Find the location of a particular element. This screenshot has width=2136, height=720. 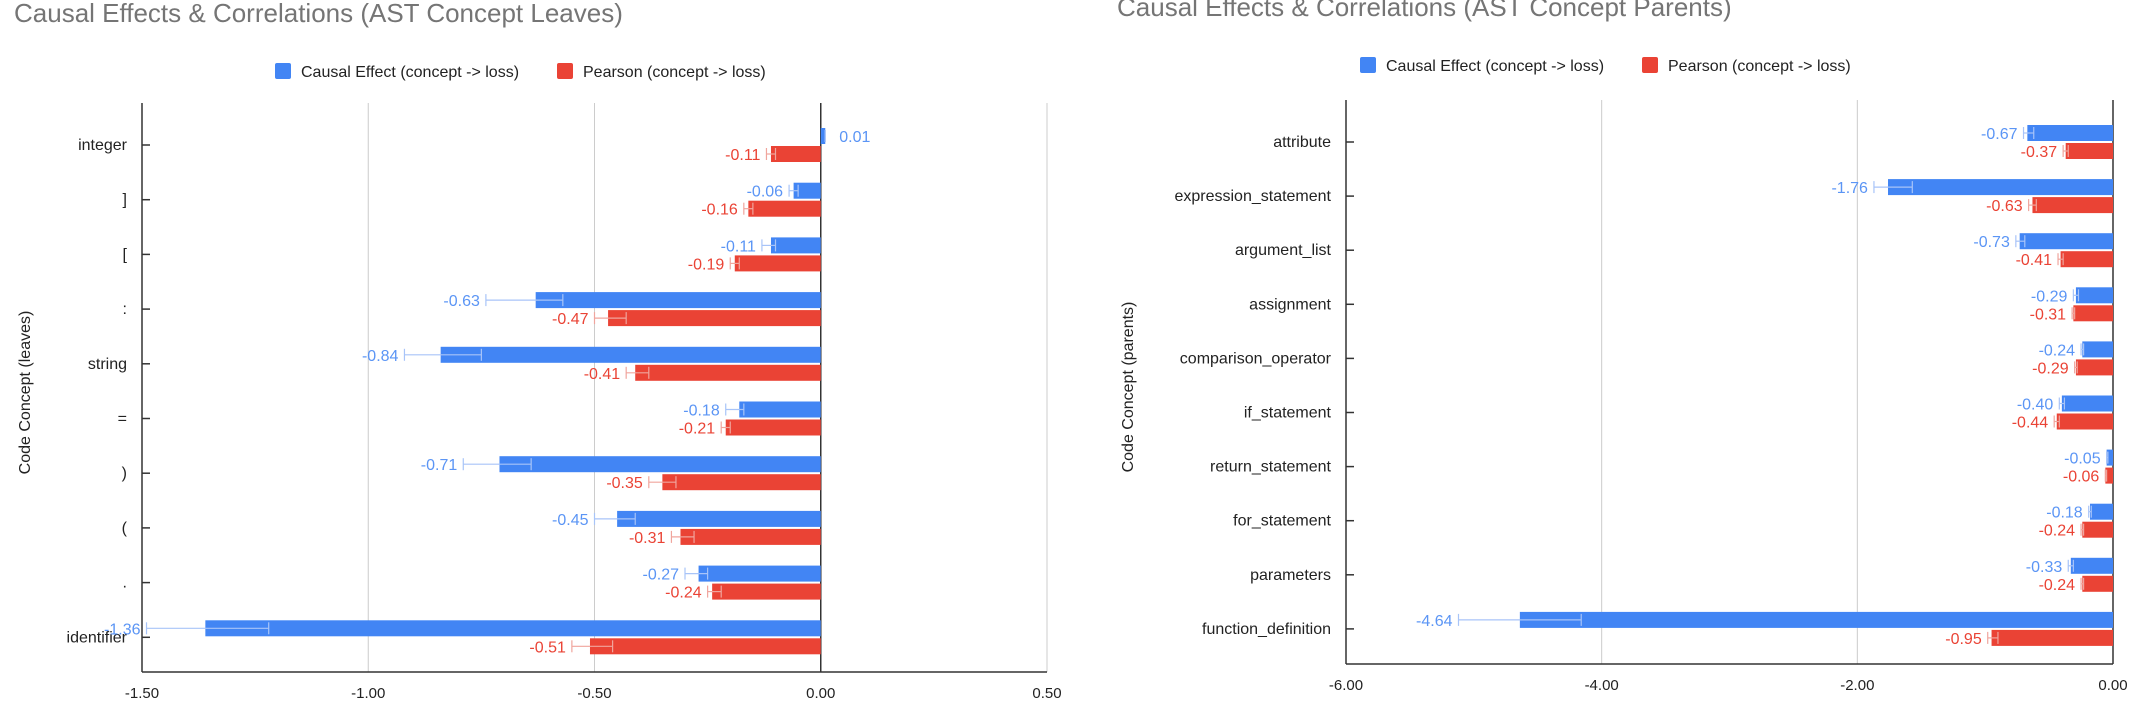

category-label: = is located at coordinates (122, 419).